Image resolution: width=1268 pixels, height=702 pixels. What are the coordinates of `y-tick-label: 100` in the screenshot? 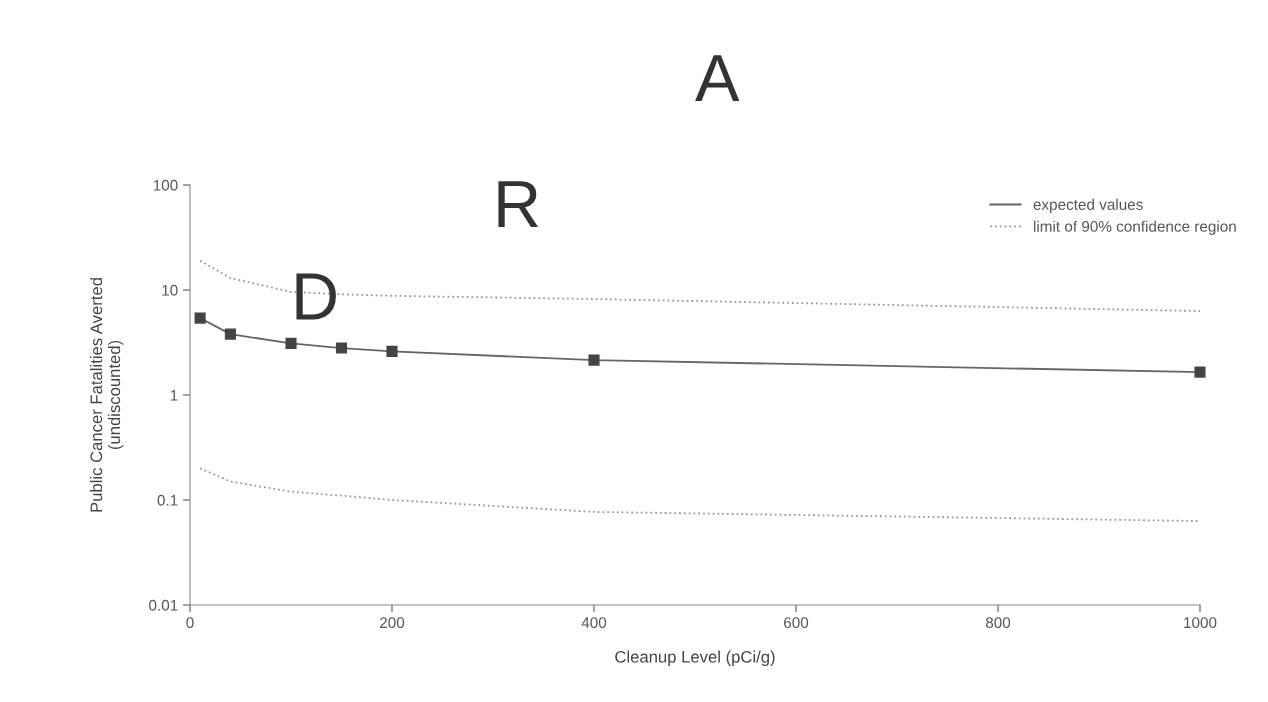 It's located at (165, 185).